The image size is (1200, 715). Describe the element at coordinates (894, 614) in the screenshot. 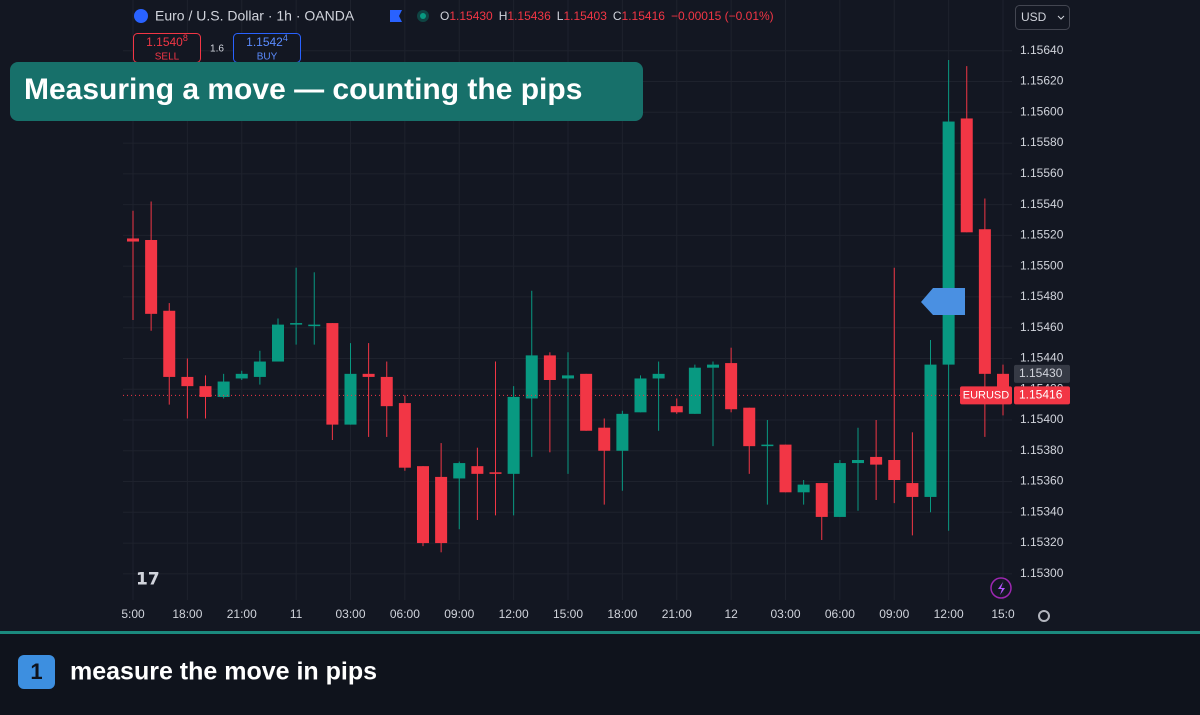

I see `x-tick-label: 09:00` at that location.